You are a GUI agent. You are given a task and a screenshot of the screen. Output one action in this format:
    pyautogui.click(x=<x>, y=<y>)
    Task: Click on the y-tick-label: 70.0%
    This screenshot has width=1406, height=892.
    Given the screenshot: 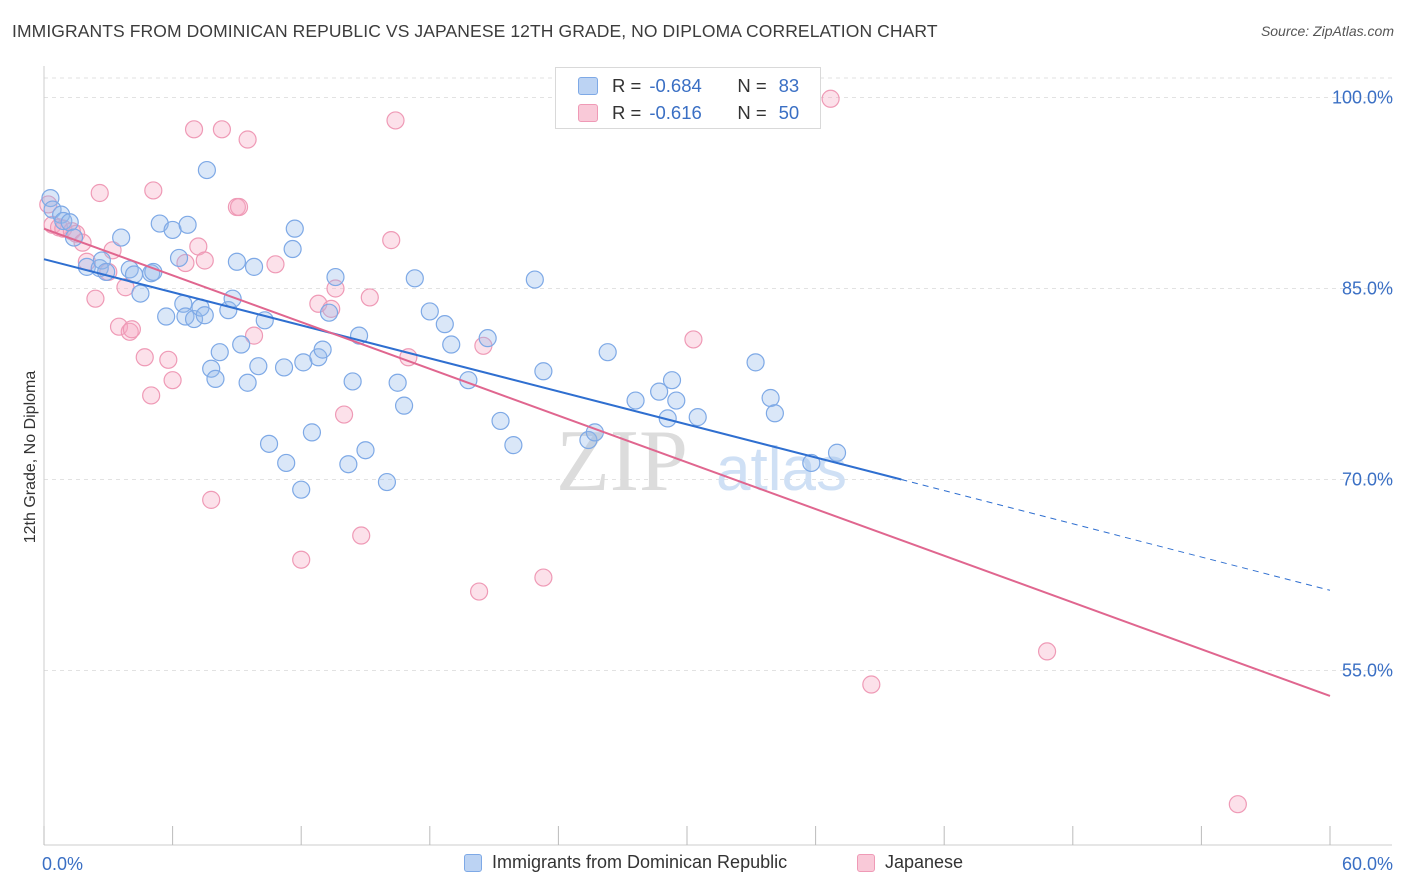 What is the action you would take?
    pyautogui.click(x=1367, y=480)
    